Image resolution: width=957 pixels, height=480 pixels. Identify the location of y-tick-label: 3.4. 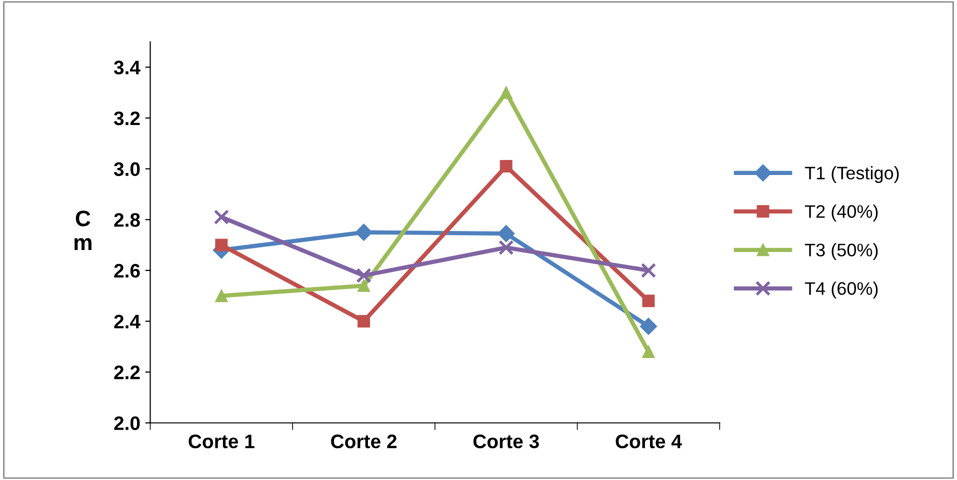
(127, 67).